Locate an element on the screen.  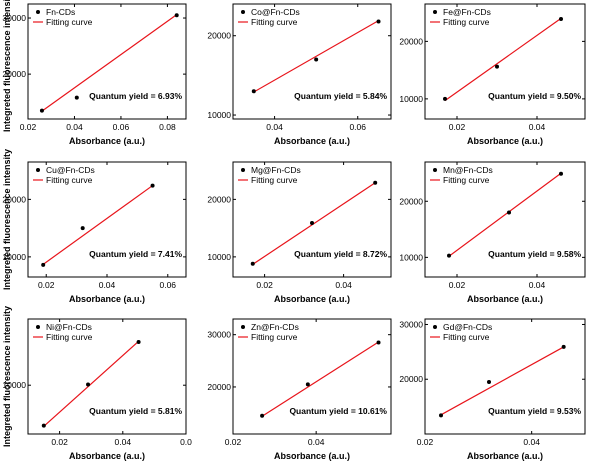
legend-sample-label: Fe@Fn-CDs is located at coordinates (467, 12).